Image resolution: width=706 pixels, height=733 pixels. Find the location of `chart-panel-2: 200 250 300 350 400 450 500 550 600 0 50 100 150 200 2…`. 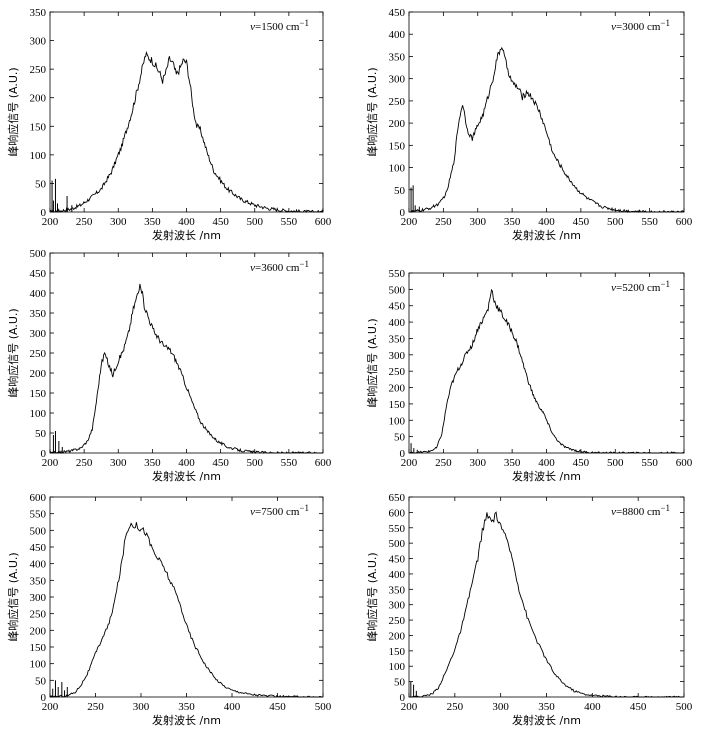

chart-panel-2: 200 250 300 350 400 450 500 550 600 0 50 100 150 200 2… is located at coordinates (529, 124).